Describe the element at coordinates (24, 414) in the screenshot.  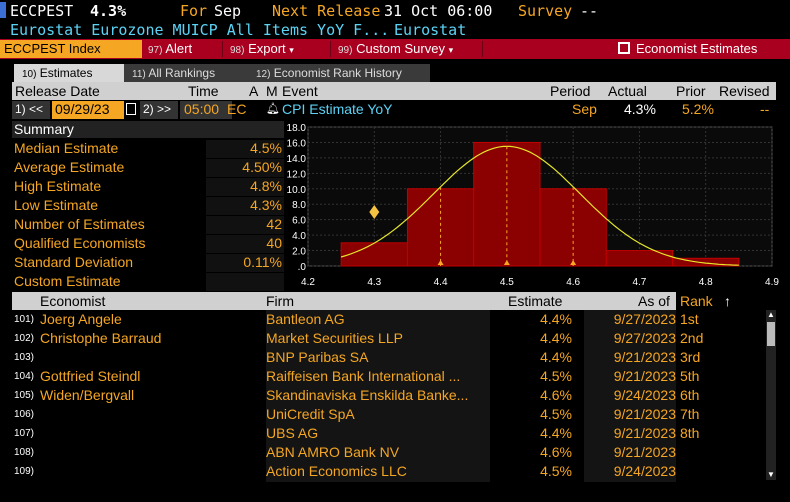
I see `row-number: 106)` at that location.